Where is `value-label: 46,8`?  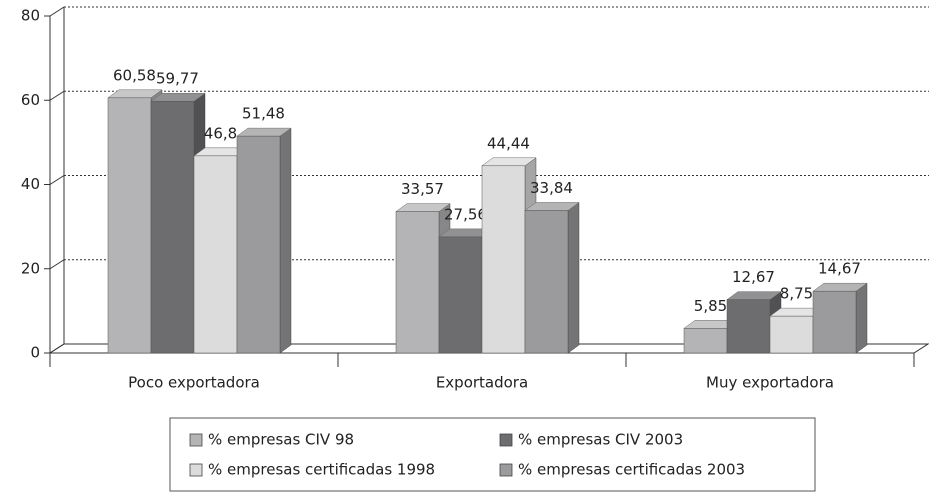
value-label: 46,8 is located at coordinates (220, 133).